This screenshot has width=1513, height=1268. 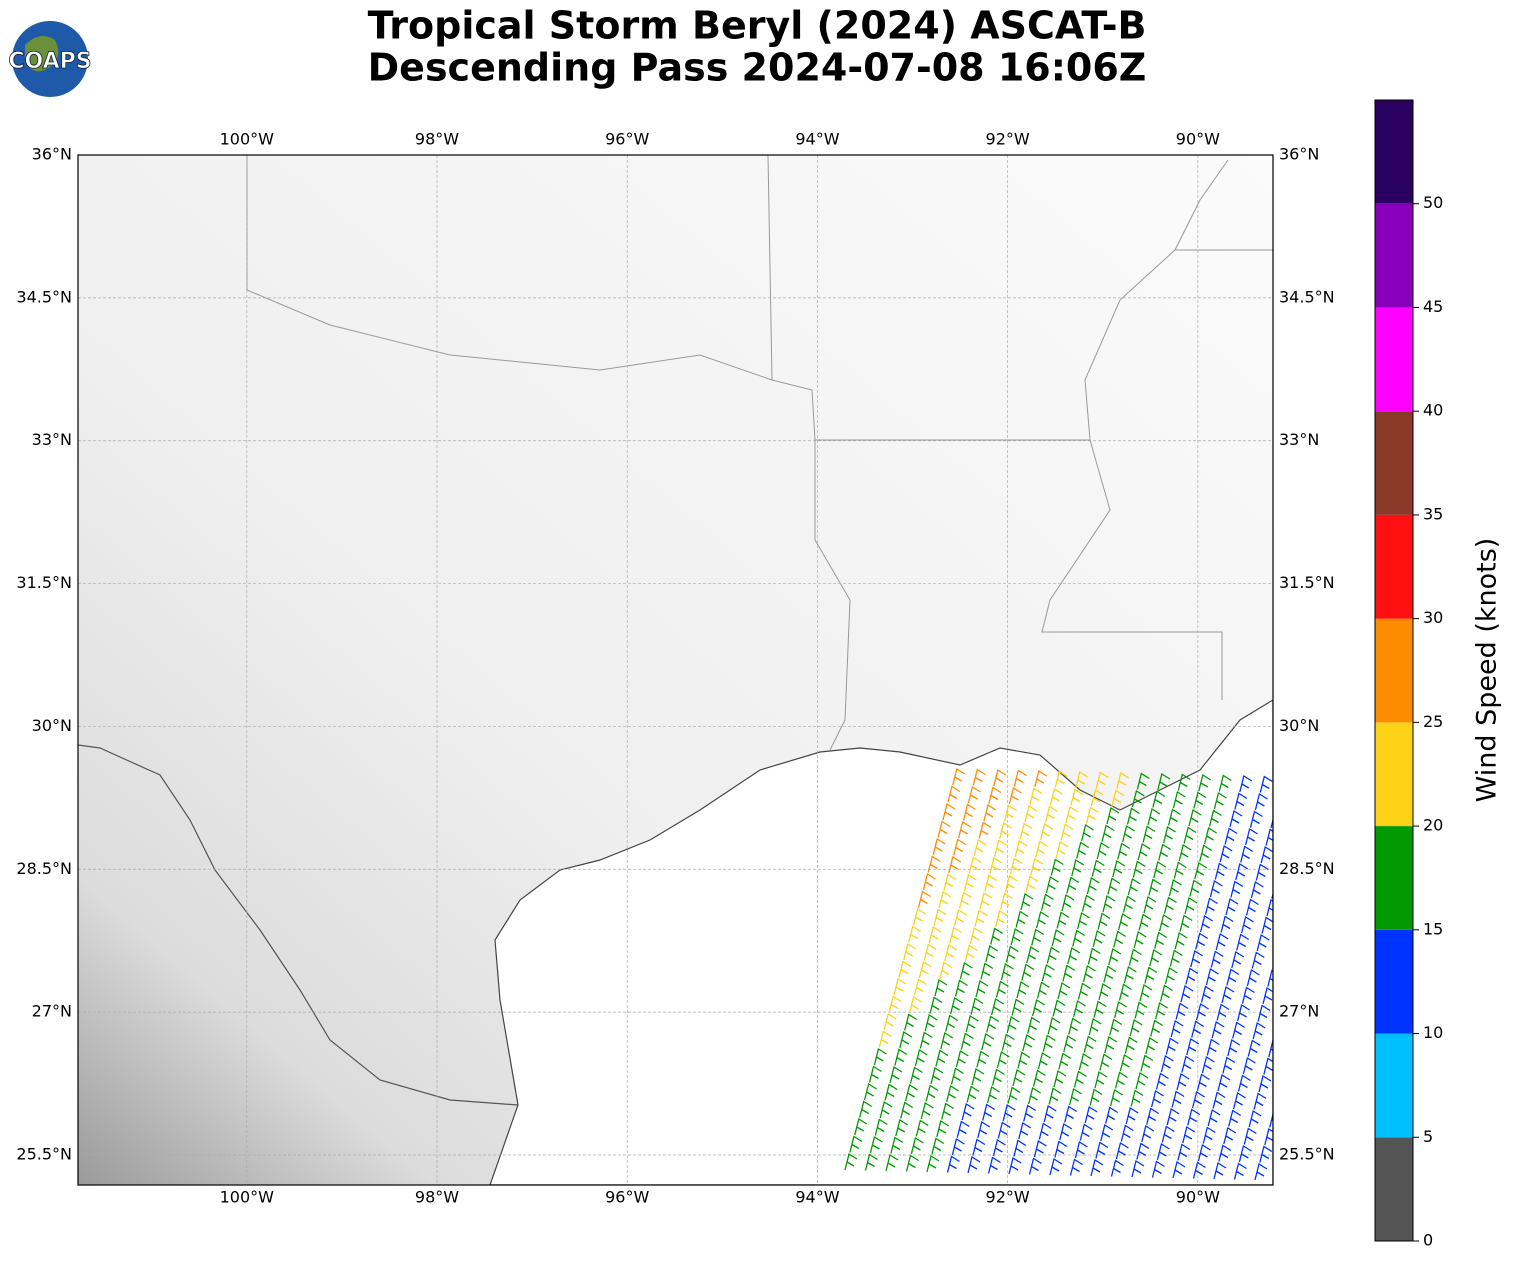 What do you see at coordinates (437, 139) in the screenshot?
I see `x-tick-label: 98°W` at bounding box center [437, 139].